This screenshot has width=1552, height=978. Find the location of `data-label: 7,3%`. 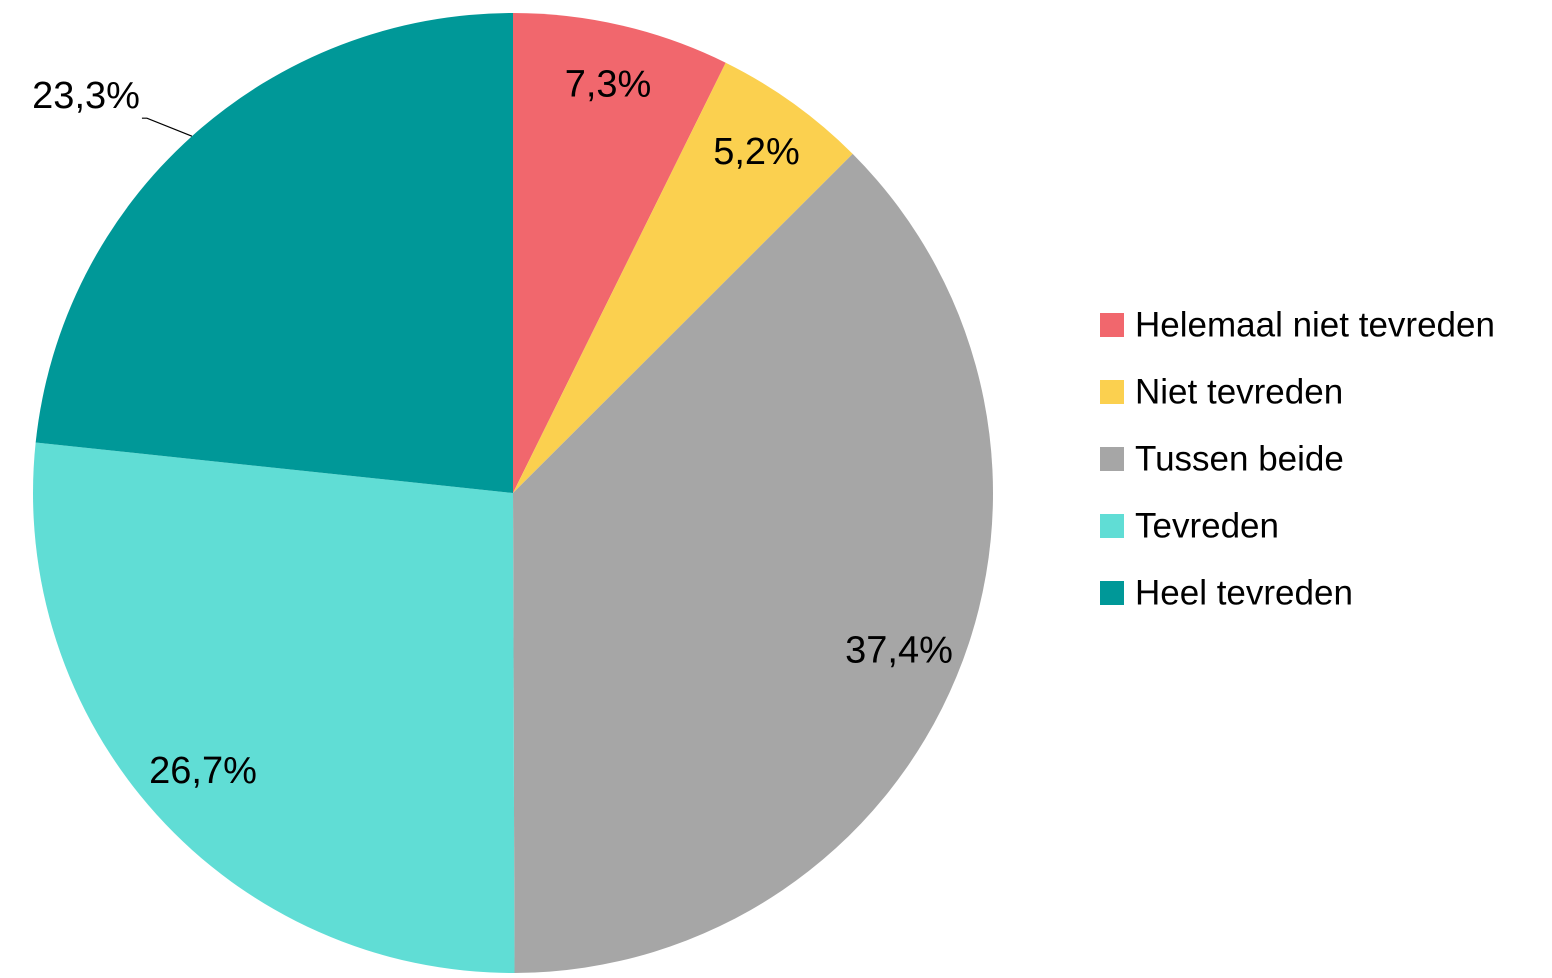

data-label: 7,3% is located at coordinates (608, 84).